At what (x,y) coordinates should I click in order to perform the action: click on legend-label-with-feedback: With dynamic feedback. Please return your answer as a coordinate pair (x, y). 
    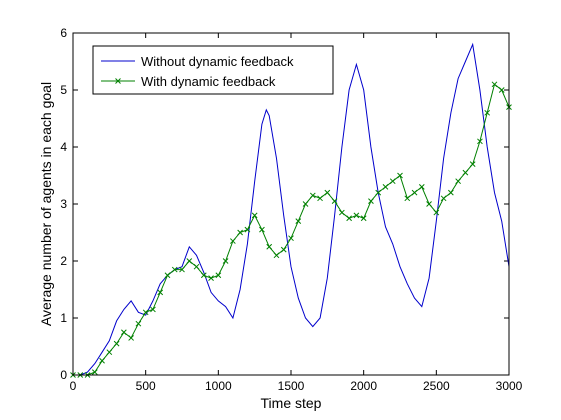
    Looking at the image, I should click on (208, 81).